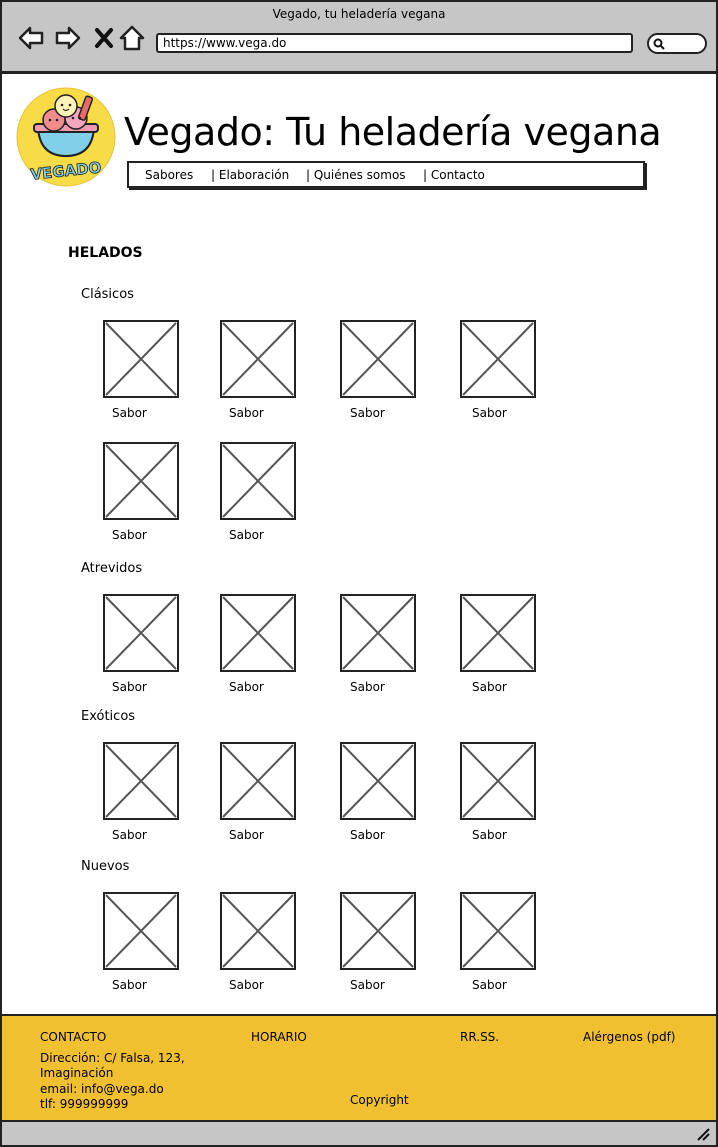  I want to click on footer-address: Dirección: C/ Falsa, 123,, so click(112, 1058).